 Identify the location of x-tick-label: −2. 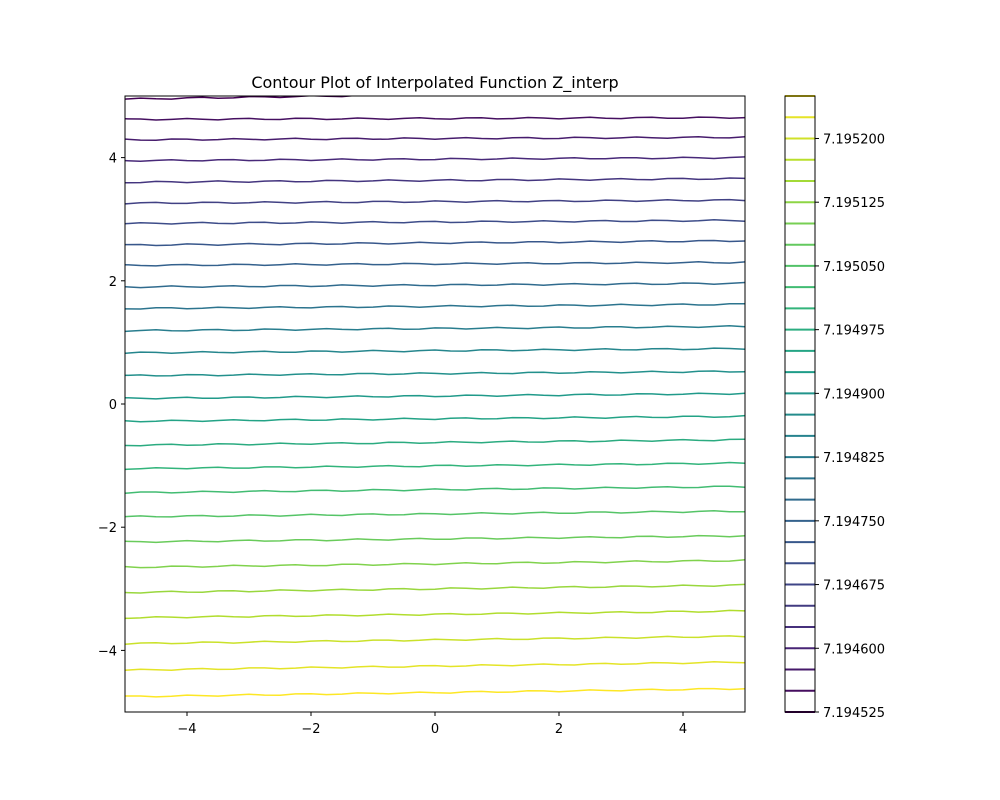
(310, 729).